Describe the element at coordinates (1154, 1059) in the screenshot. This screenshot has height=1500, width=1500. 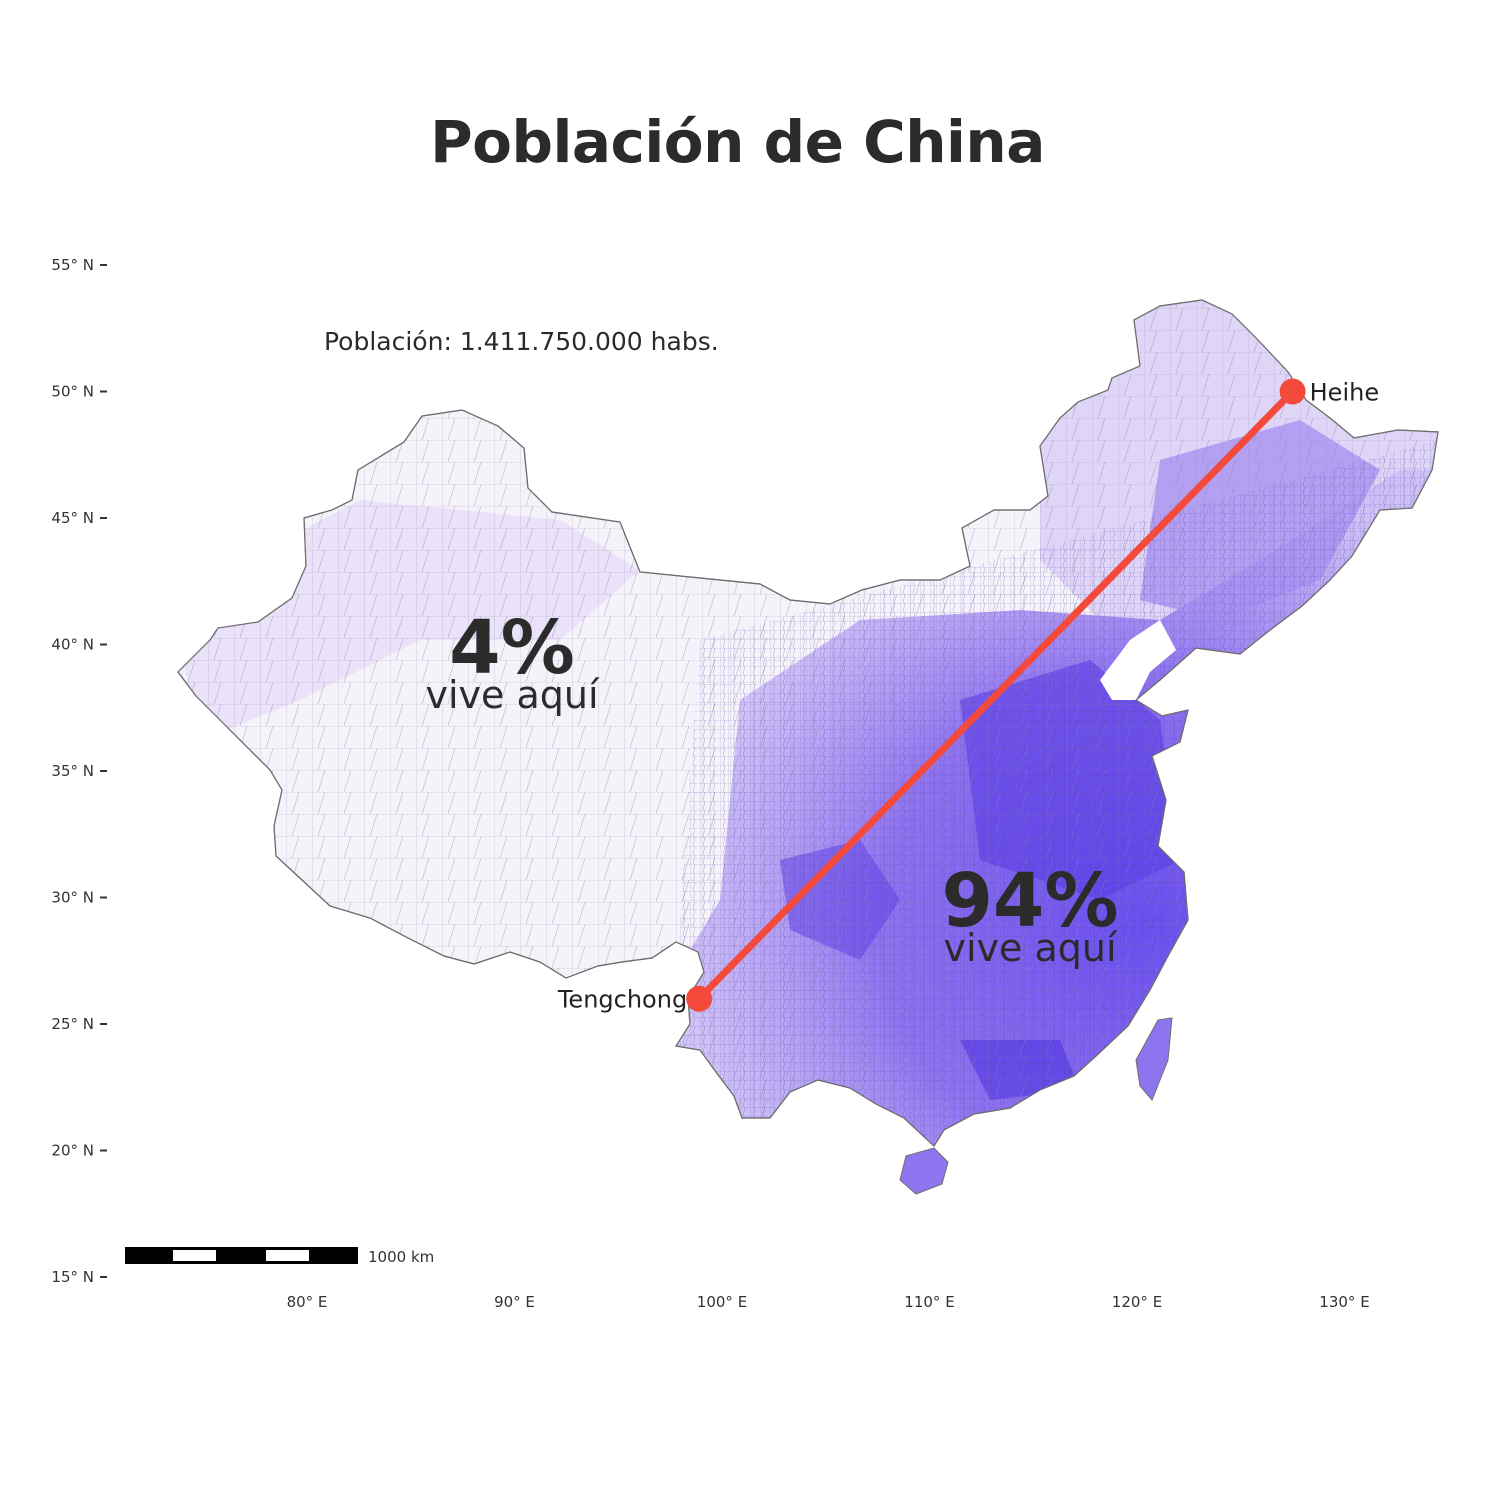
I see `taiwan-shape` at that location.